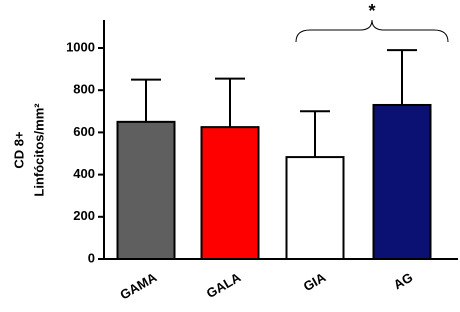 This screenshot has width=460, height=312. What do you see at coordinates (403, 281) in the screenshot?
I see `x-tick-label: AG` at bounding box center [403, 281].